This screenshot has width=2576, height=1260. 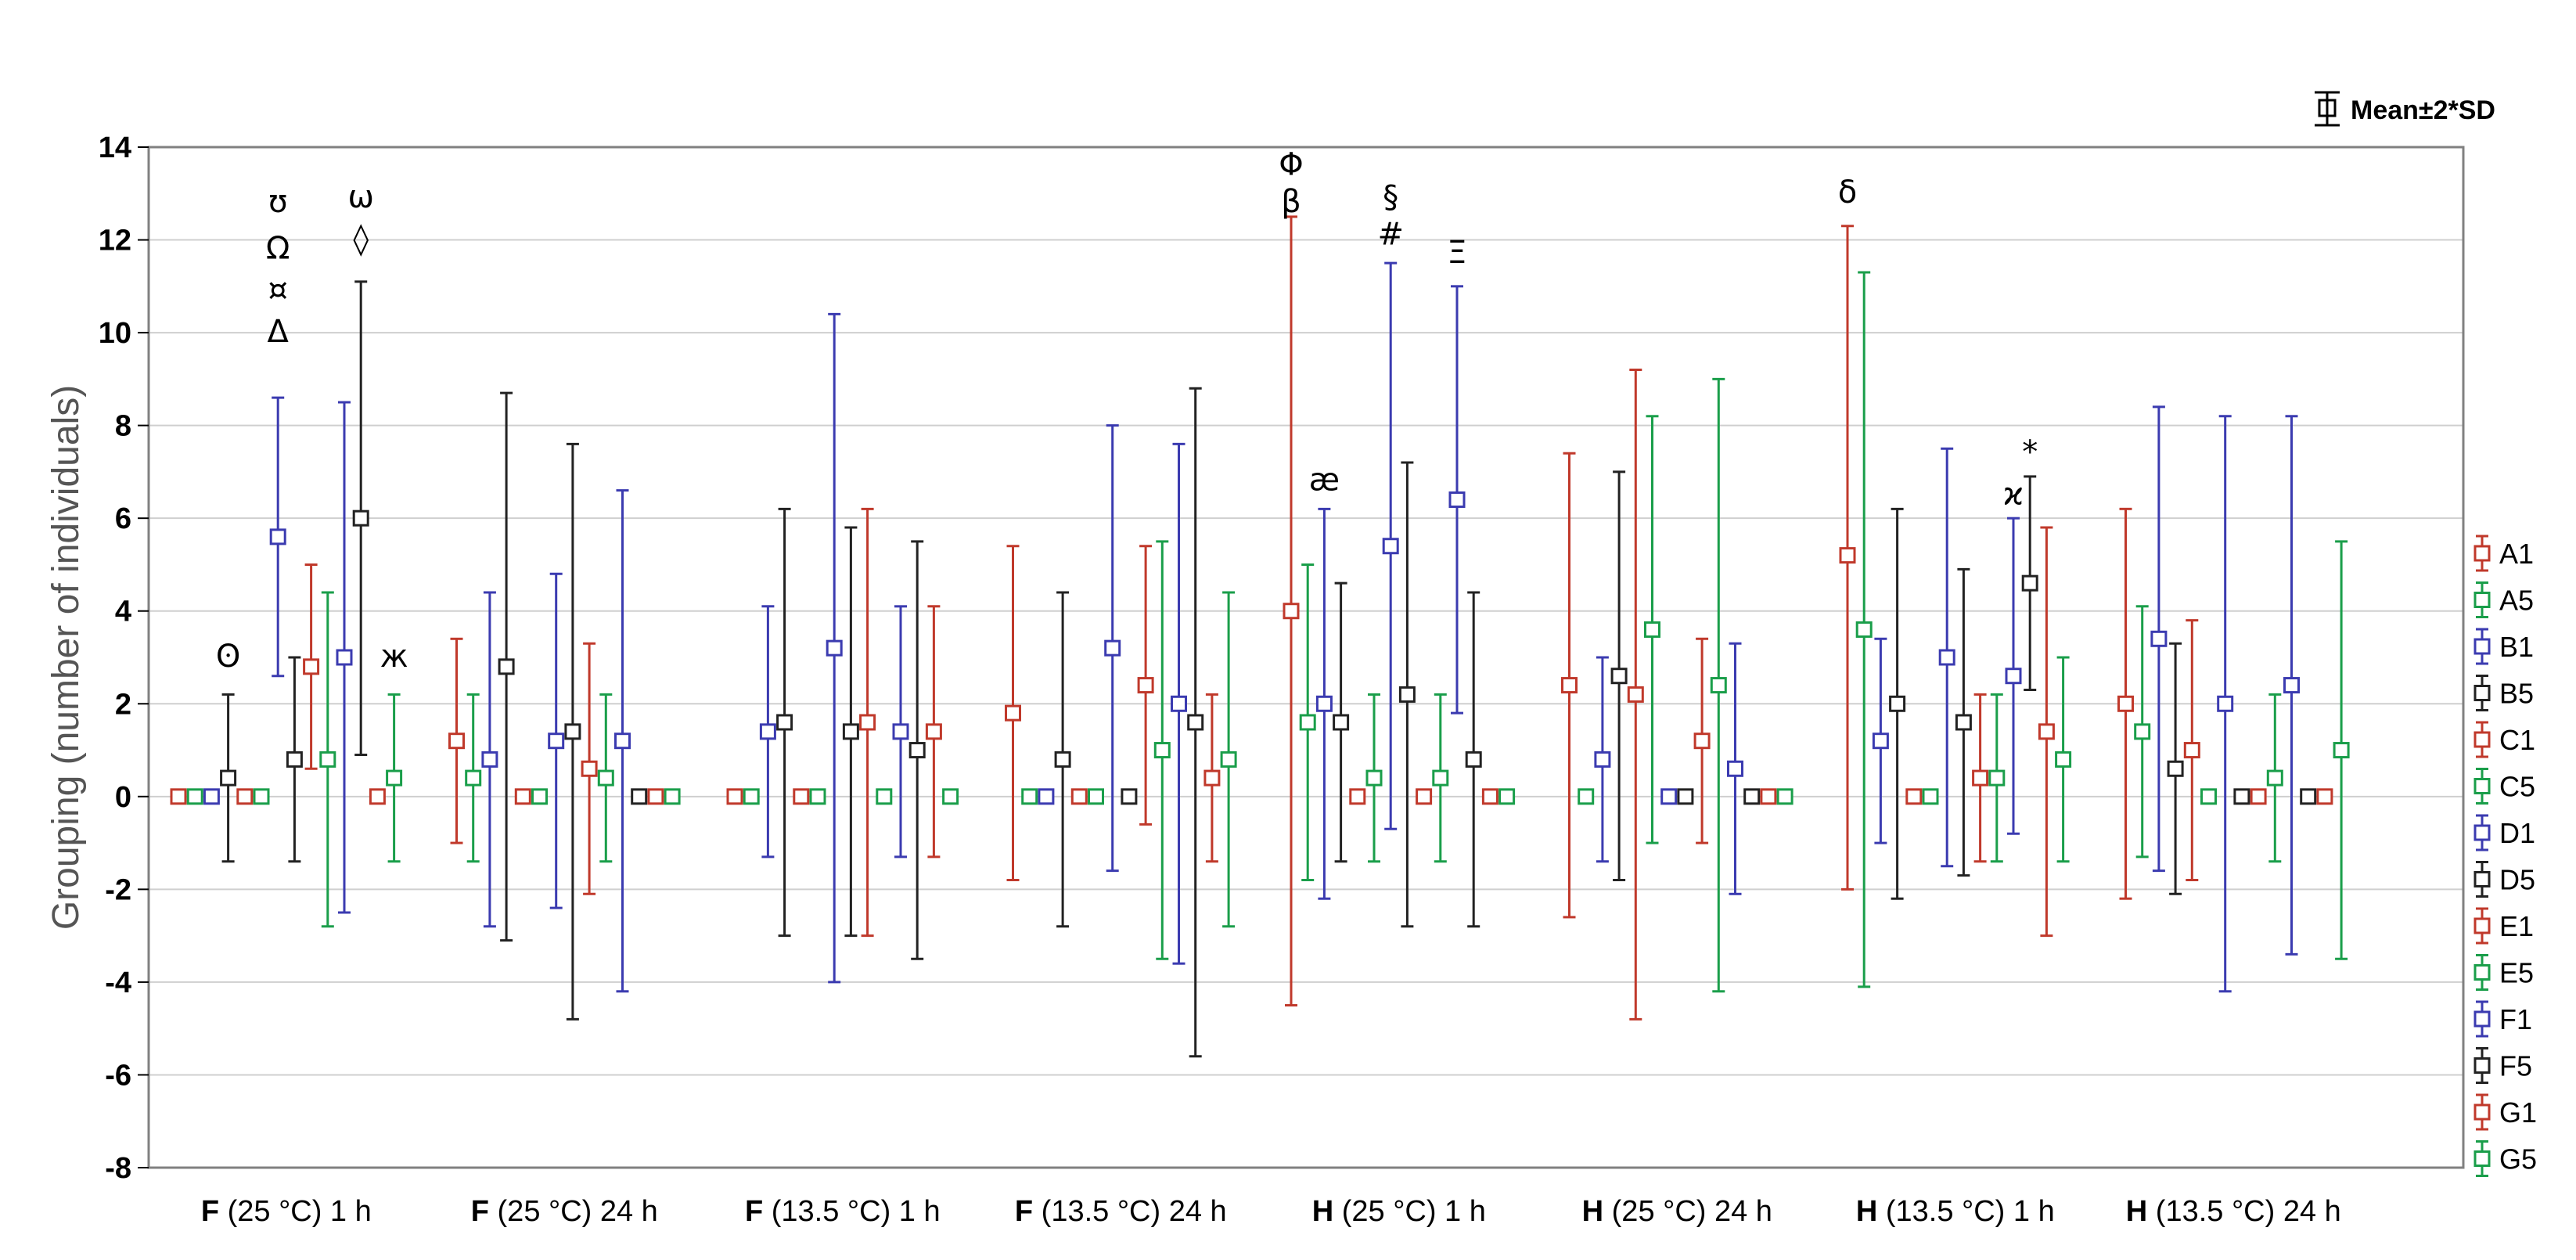 What do you see at coordinates (1391, 234) in the screenshot?
I see `annotation-symbol: #` at bounding box center [1391, 234].